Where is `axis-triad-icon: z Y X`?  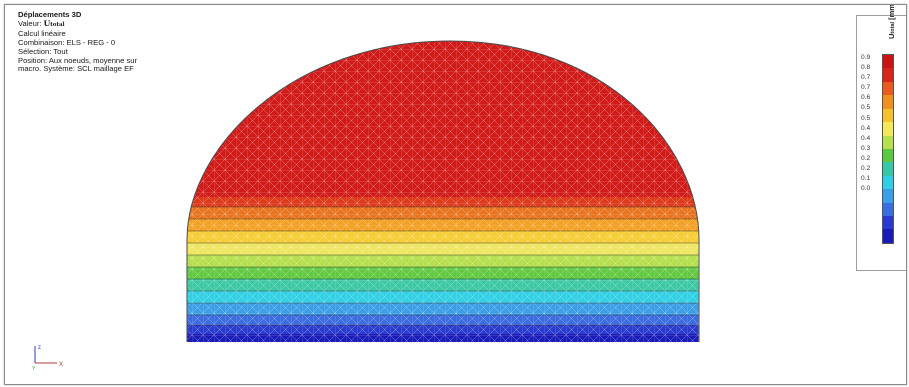
axis-triad-icon: z Y X is located at coordinates (47, 358).